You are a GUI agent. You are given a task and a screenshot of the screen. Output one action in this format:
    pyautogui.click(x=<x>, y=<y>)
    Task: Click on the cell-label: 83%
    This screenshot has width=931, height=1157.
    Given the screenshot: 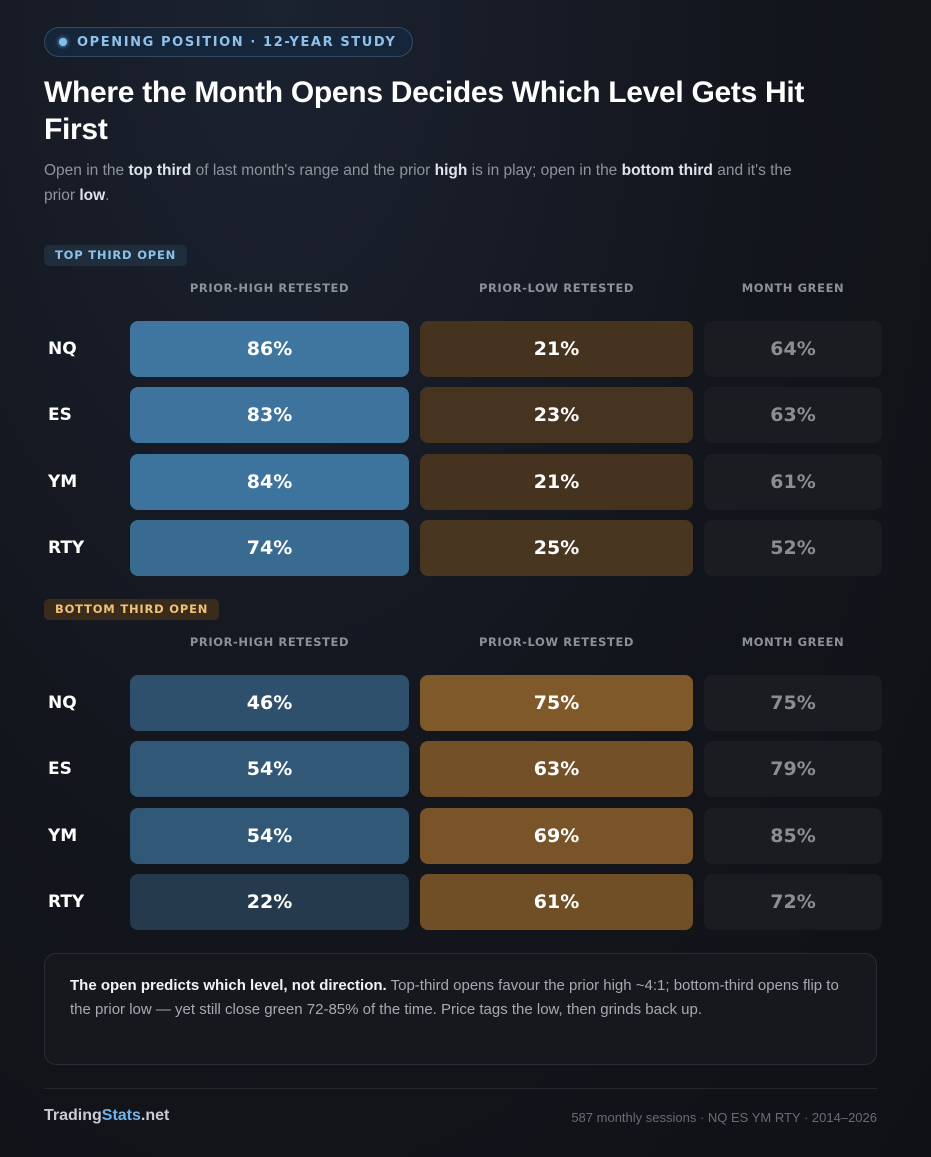 What is the action you would take?
    pyautogui.click(x=269, y=415)
    